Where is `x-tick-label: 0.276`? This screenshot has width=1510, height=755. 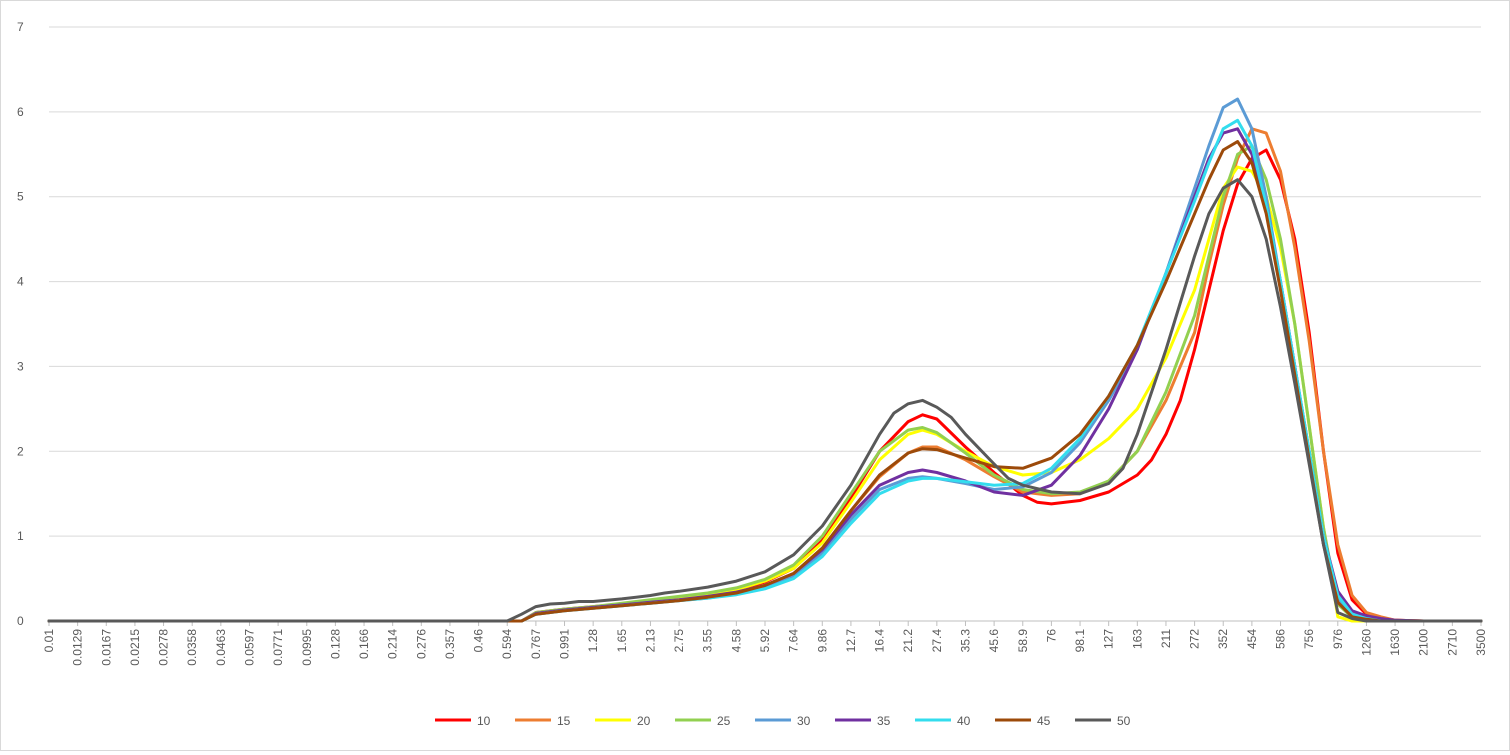
x-tick-label: 0.276 is located at coordinates (421, 644).